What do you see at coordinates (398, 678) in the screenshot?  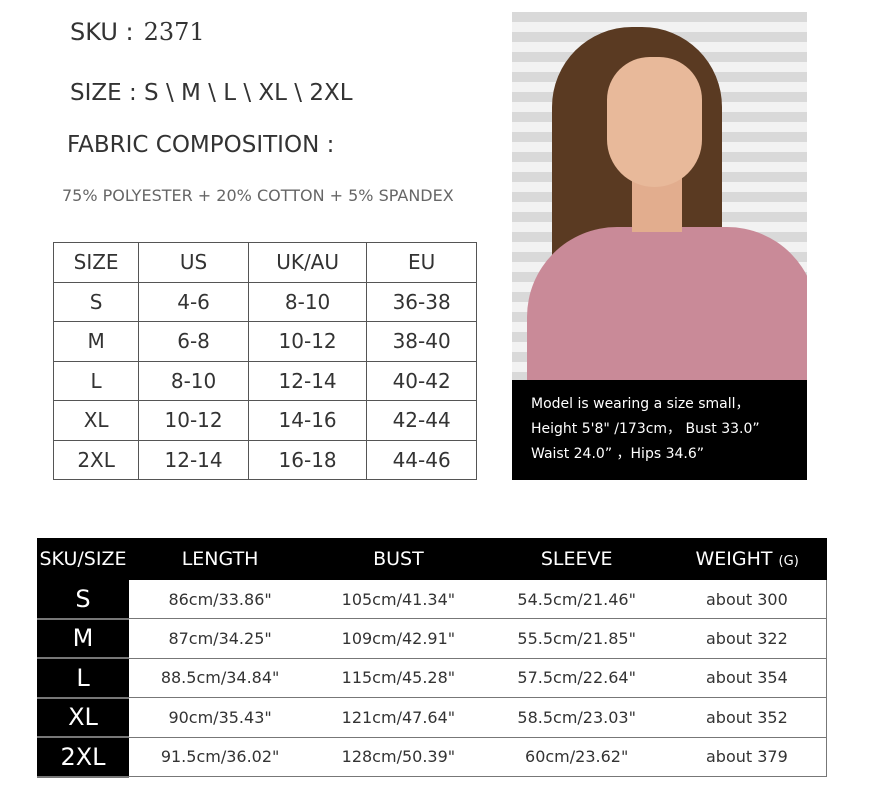 I see `table-cell: 115cm/45.28"` at bounding box center [398, 678].